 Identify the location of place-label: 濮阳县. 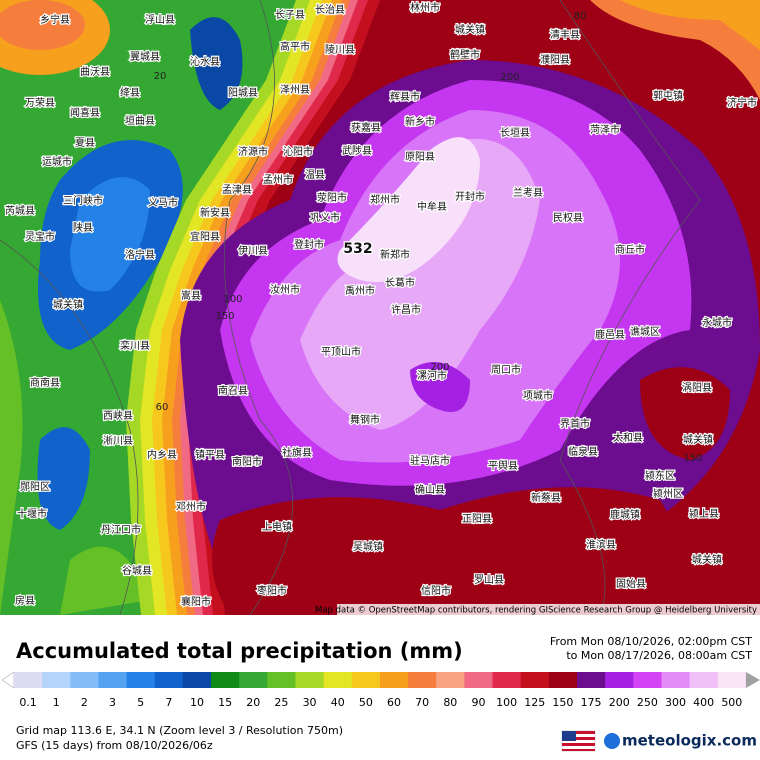
(555, 59).